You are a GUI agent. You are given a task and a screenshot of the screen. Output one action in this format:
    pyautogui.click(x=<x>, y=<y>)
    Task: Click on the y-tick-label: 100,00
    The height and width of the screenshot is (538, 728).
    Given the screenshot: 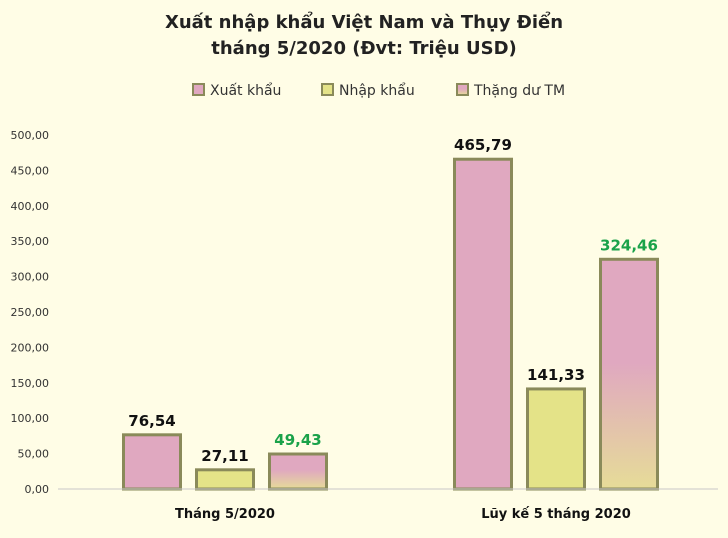 What is the action you would take?
    pyautogui.click(x=30, y=418)
    